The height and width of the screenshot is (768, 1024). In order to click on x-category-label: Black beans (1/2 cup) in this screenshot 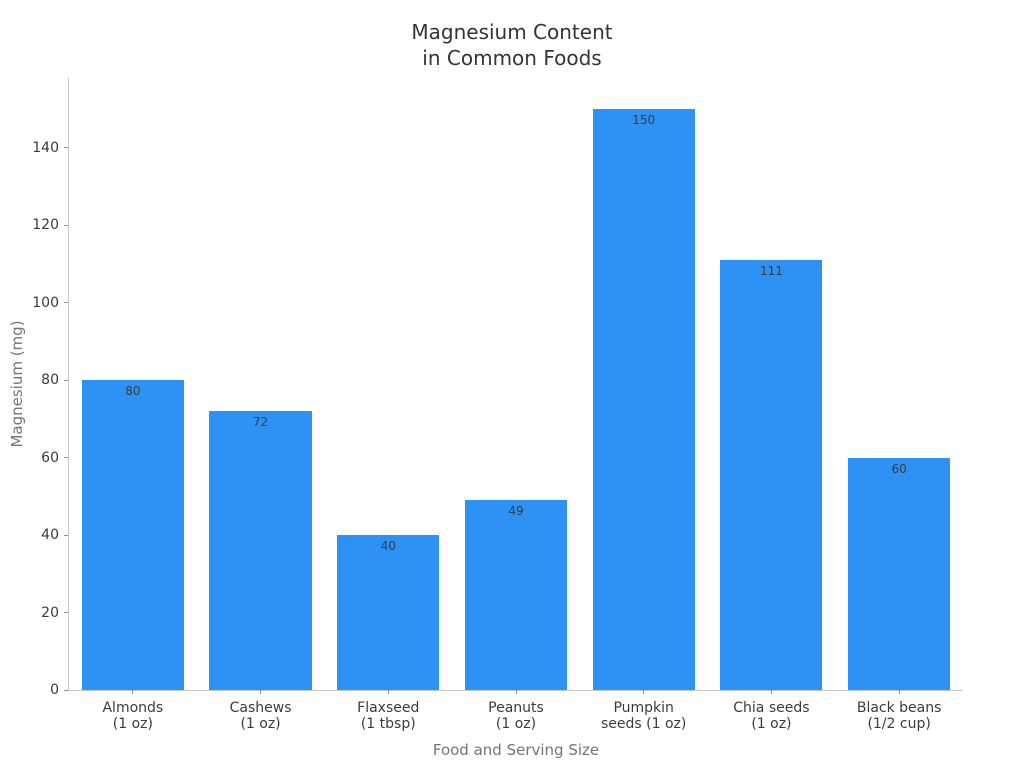, I will do `click(899, 716)`.